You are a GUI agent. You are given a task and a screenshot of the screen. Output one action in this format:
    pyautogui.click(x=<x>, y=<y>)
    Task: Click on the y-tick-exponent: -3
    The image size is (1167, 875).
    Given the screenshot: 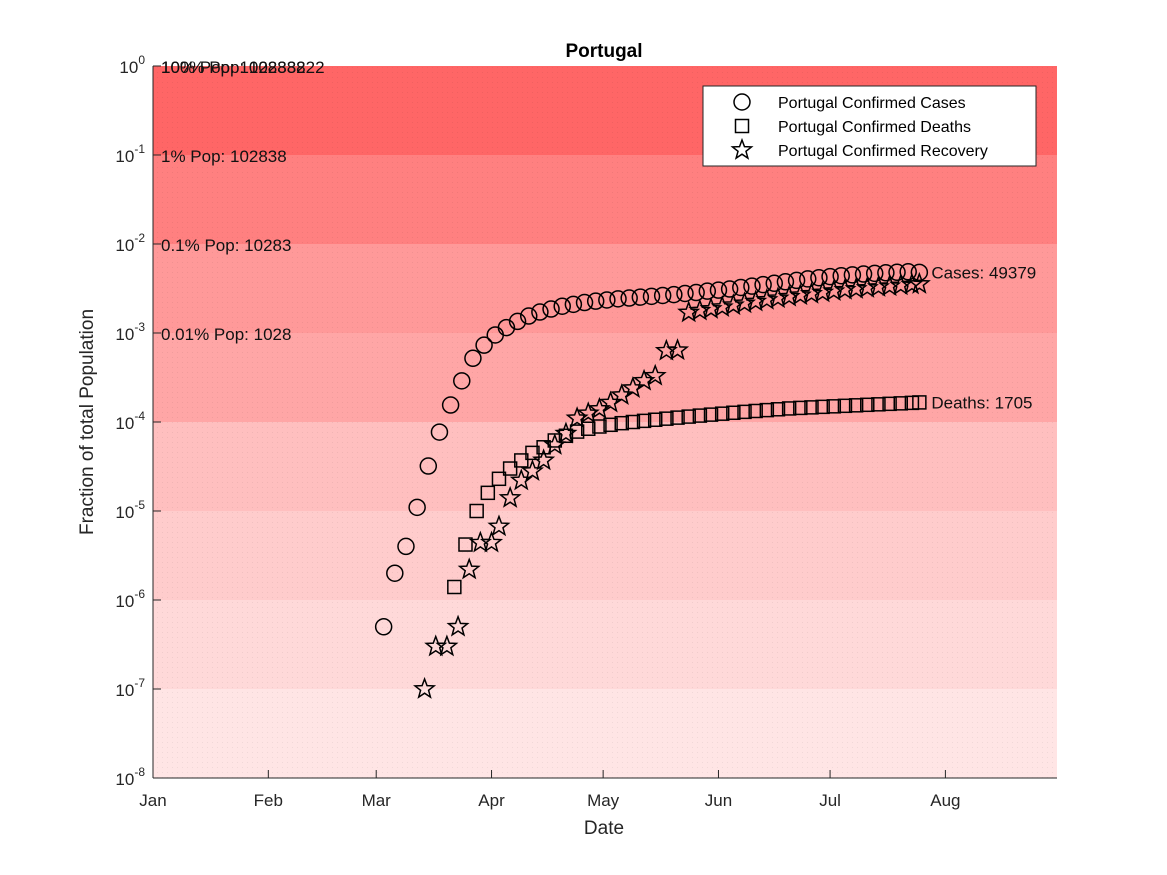 What is the action you would take?
    pyautogui.click(x=139, y=327)
    